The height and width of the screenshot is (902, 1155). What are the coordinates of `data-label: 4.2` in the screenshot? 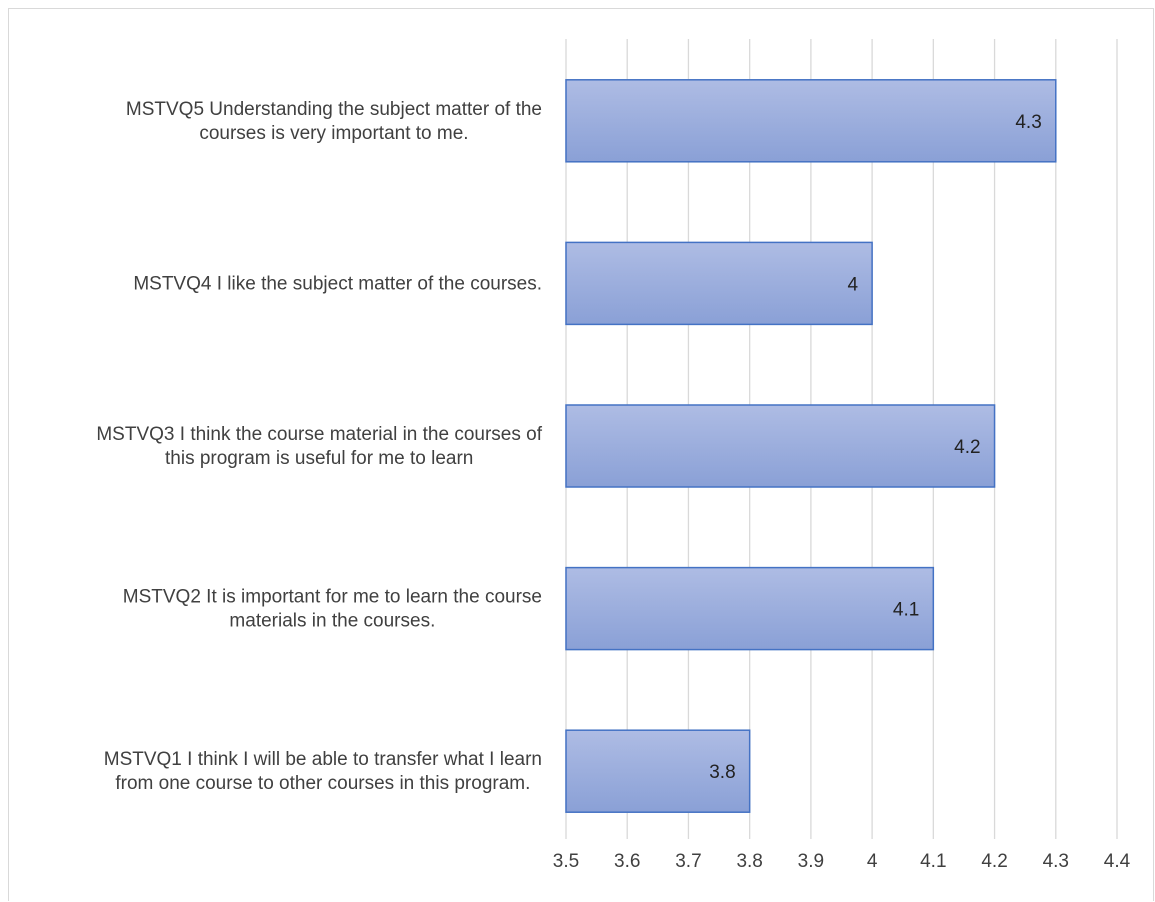 It's located at (967, 447).